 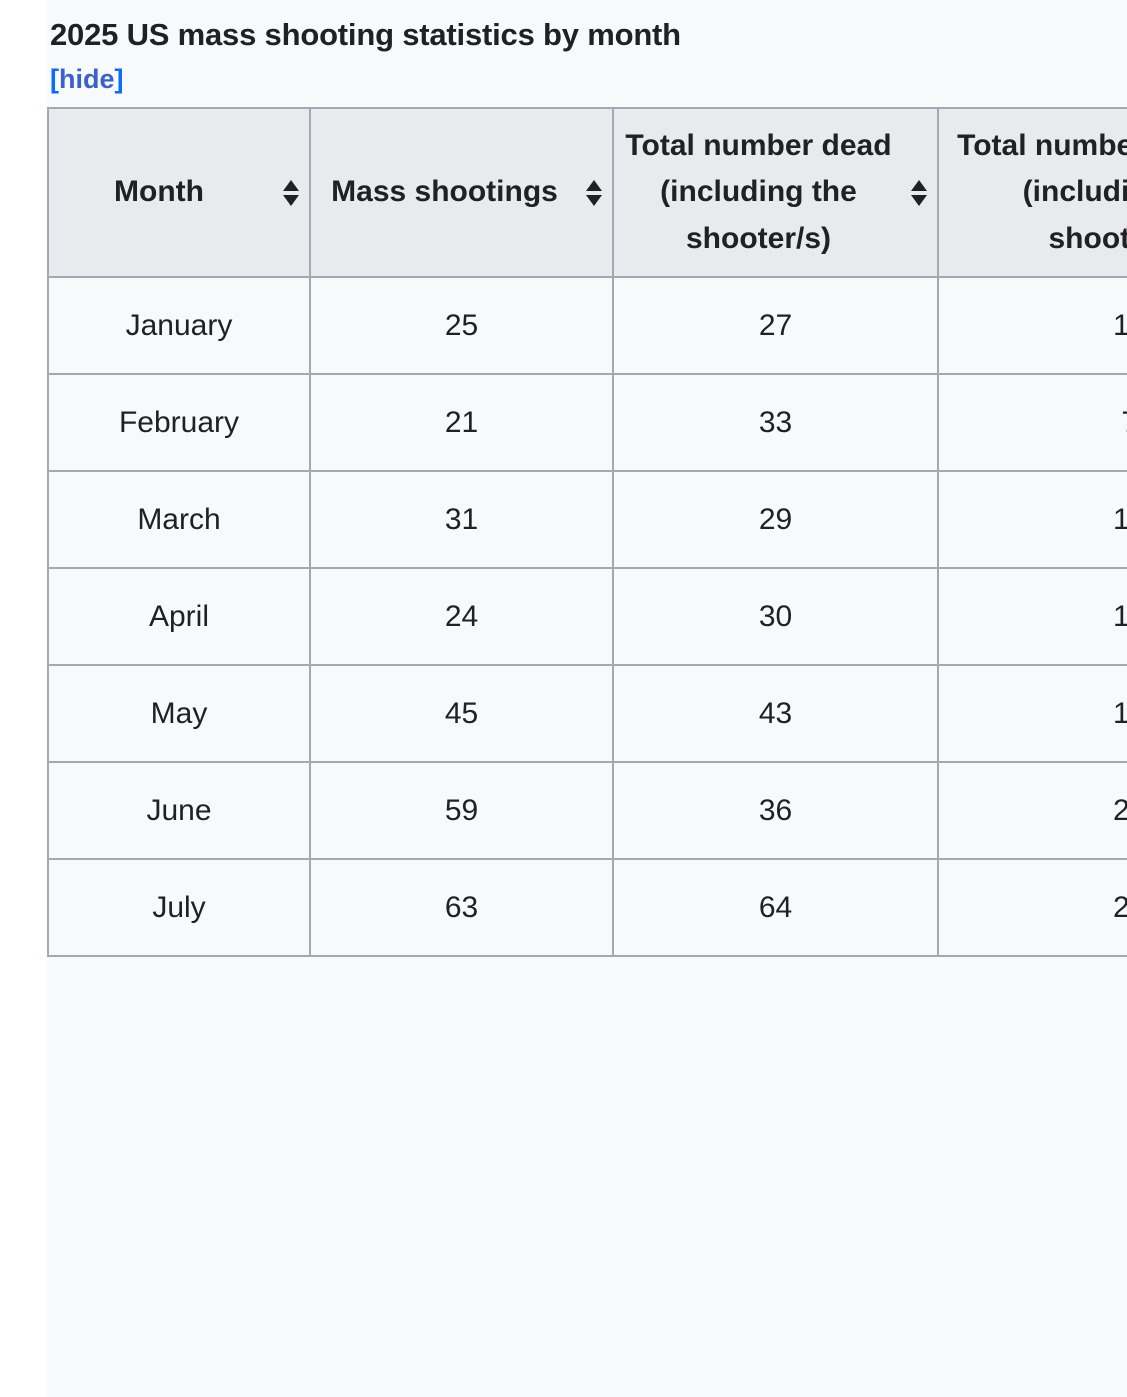 I want to click on cell-shootings: 24, so click(x=461, y=617).